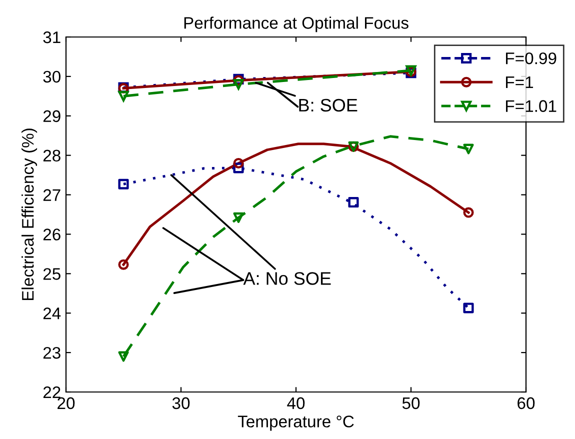 This screenshot has height=439, width=575. What do you see at coordinates (411, 403) in the screenshot?
I see `x-tick-label: 50` at bounding box center [411, 403].